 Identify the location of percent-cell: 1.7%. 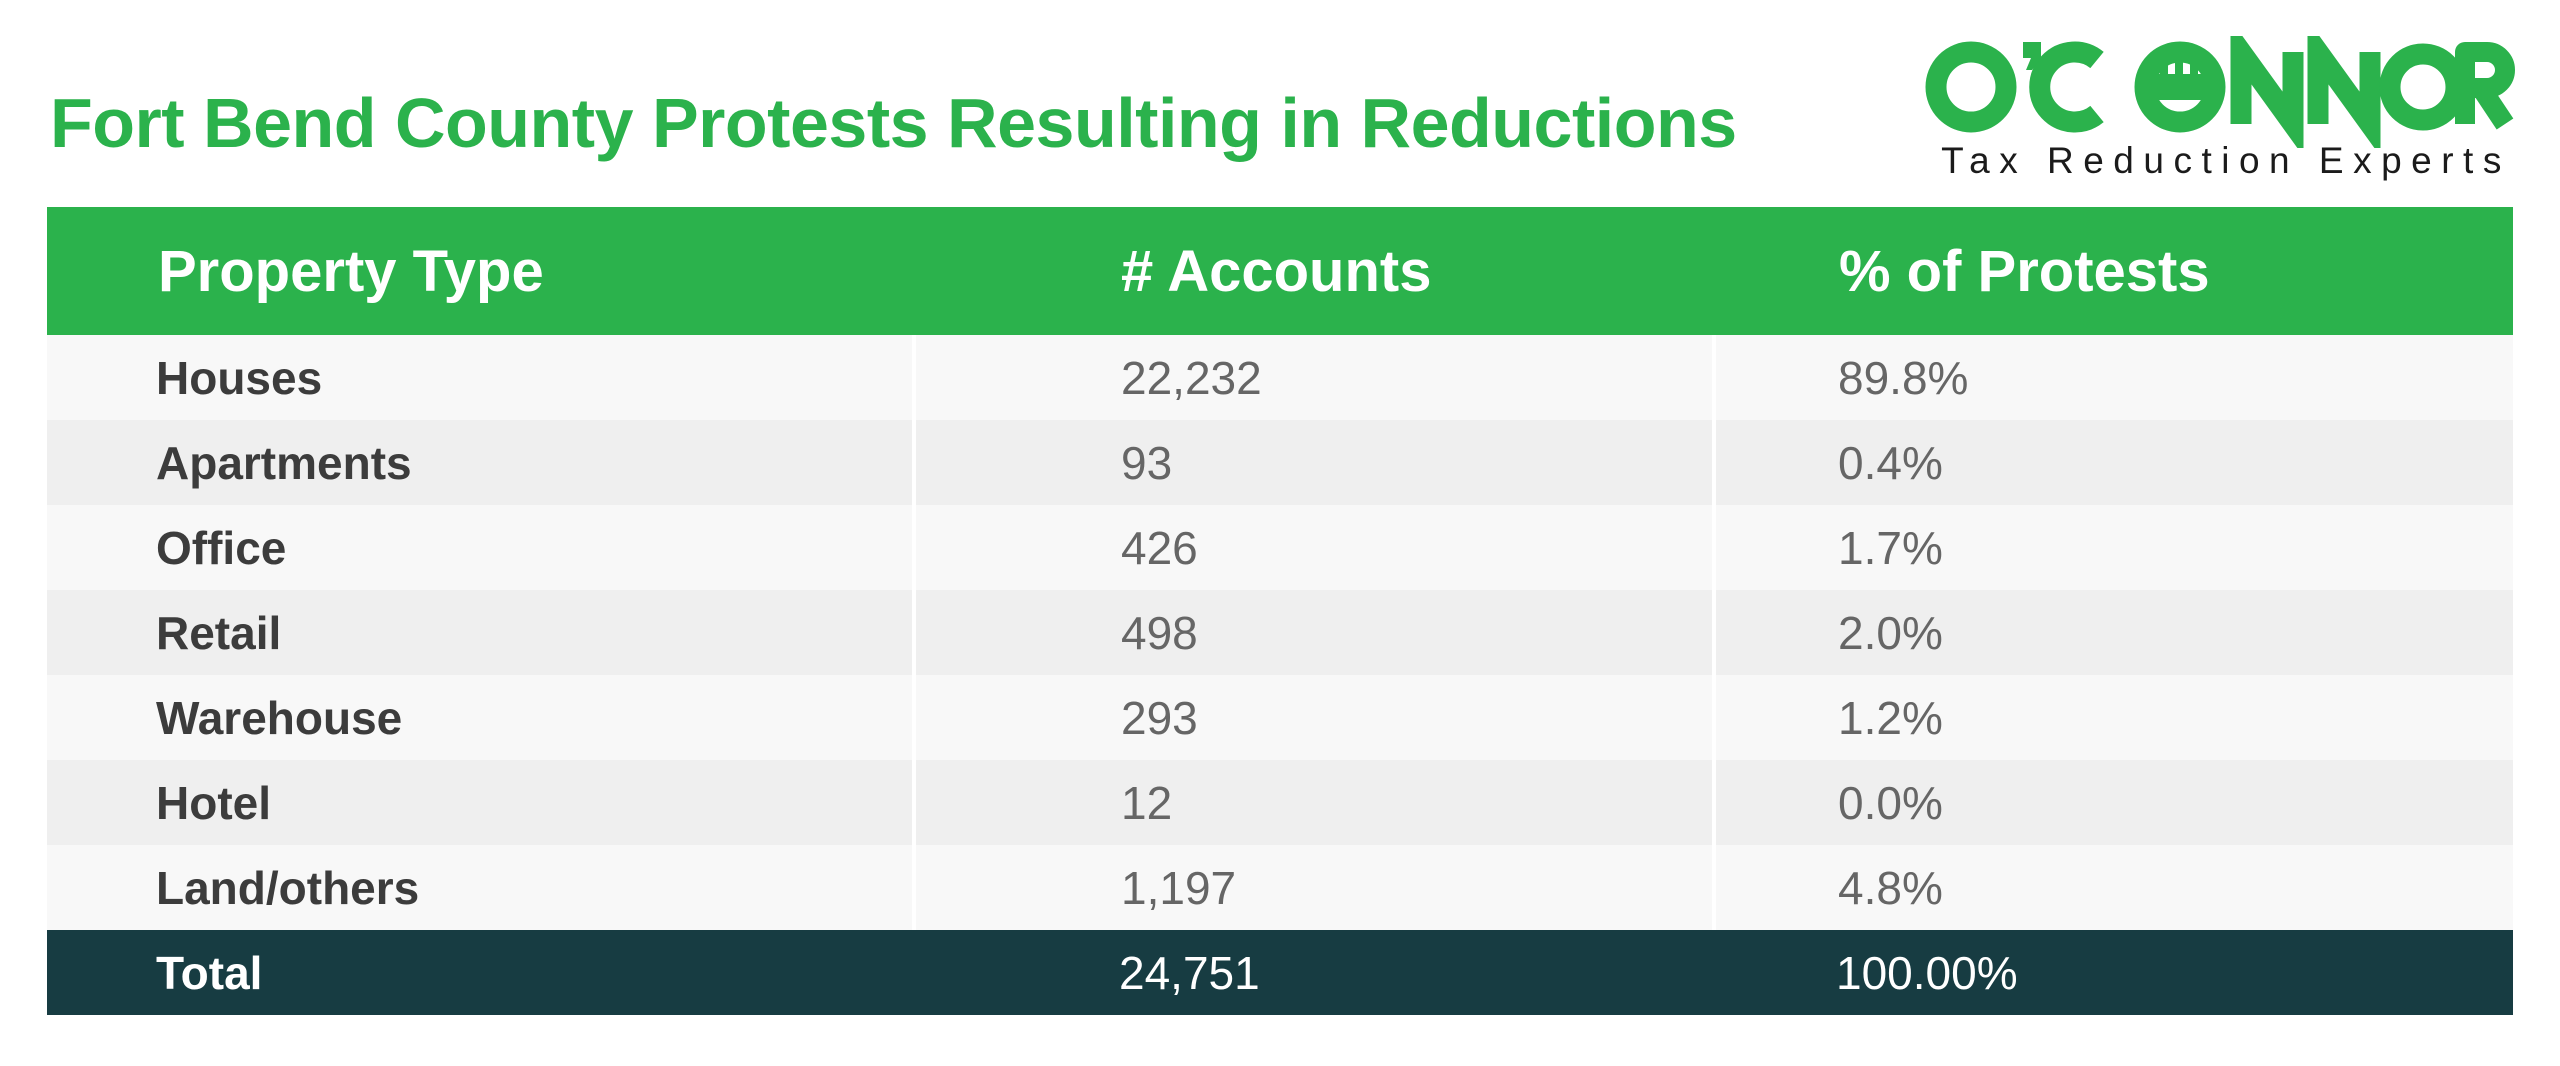
(2113, 547).